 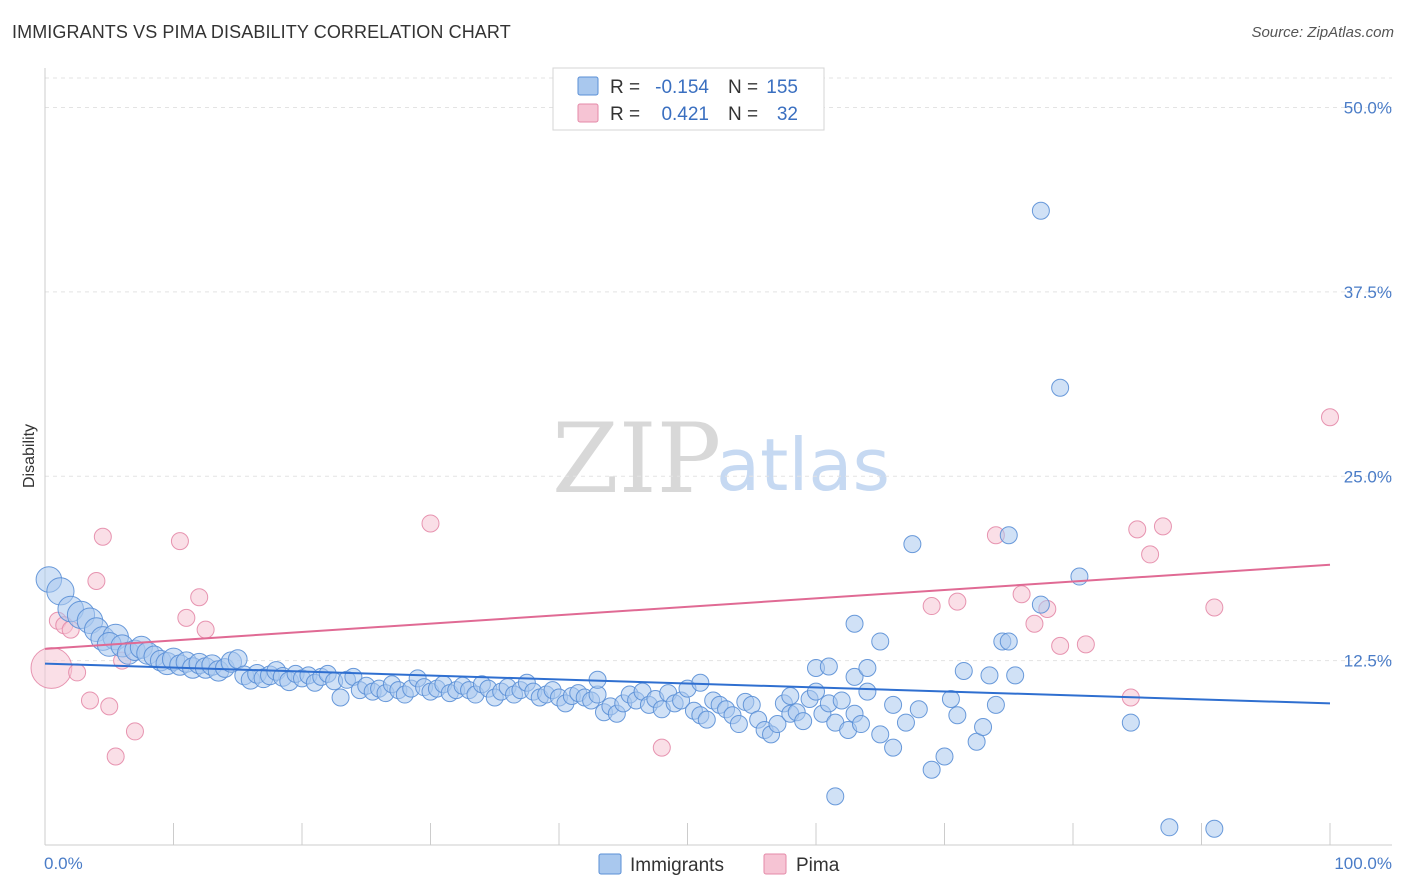 What do you see at coordinates (1322, 32) in the screenshot?
I see `source-credit: Source: ZipAtlas.com` at bounding box center [1322, 32].